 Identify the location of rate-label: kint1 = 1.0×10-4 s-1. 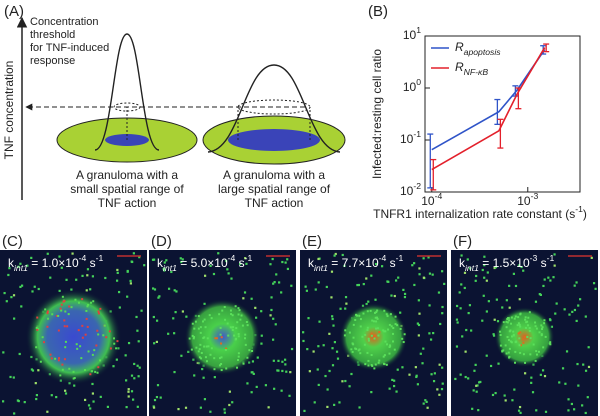
(56, 263).